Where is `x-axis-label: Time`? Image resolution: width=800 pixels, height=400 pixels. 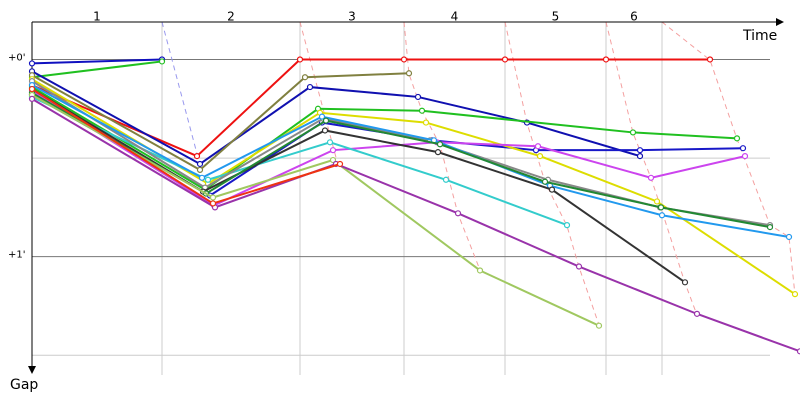
x-axis-label: Time is located at coordinates (759, 36).